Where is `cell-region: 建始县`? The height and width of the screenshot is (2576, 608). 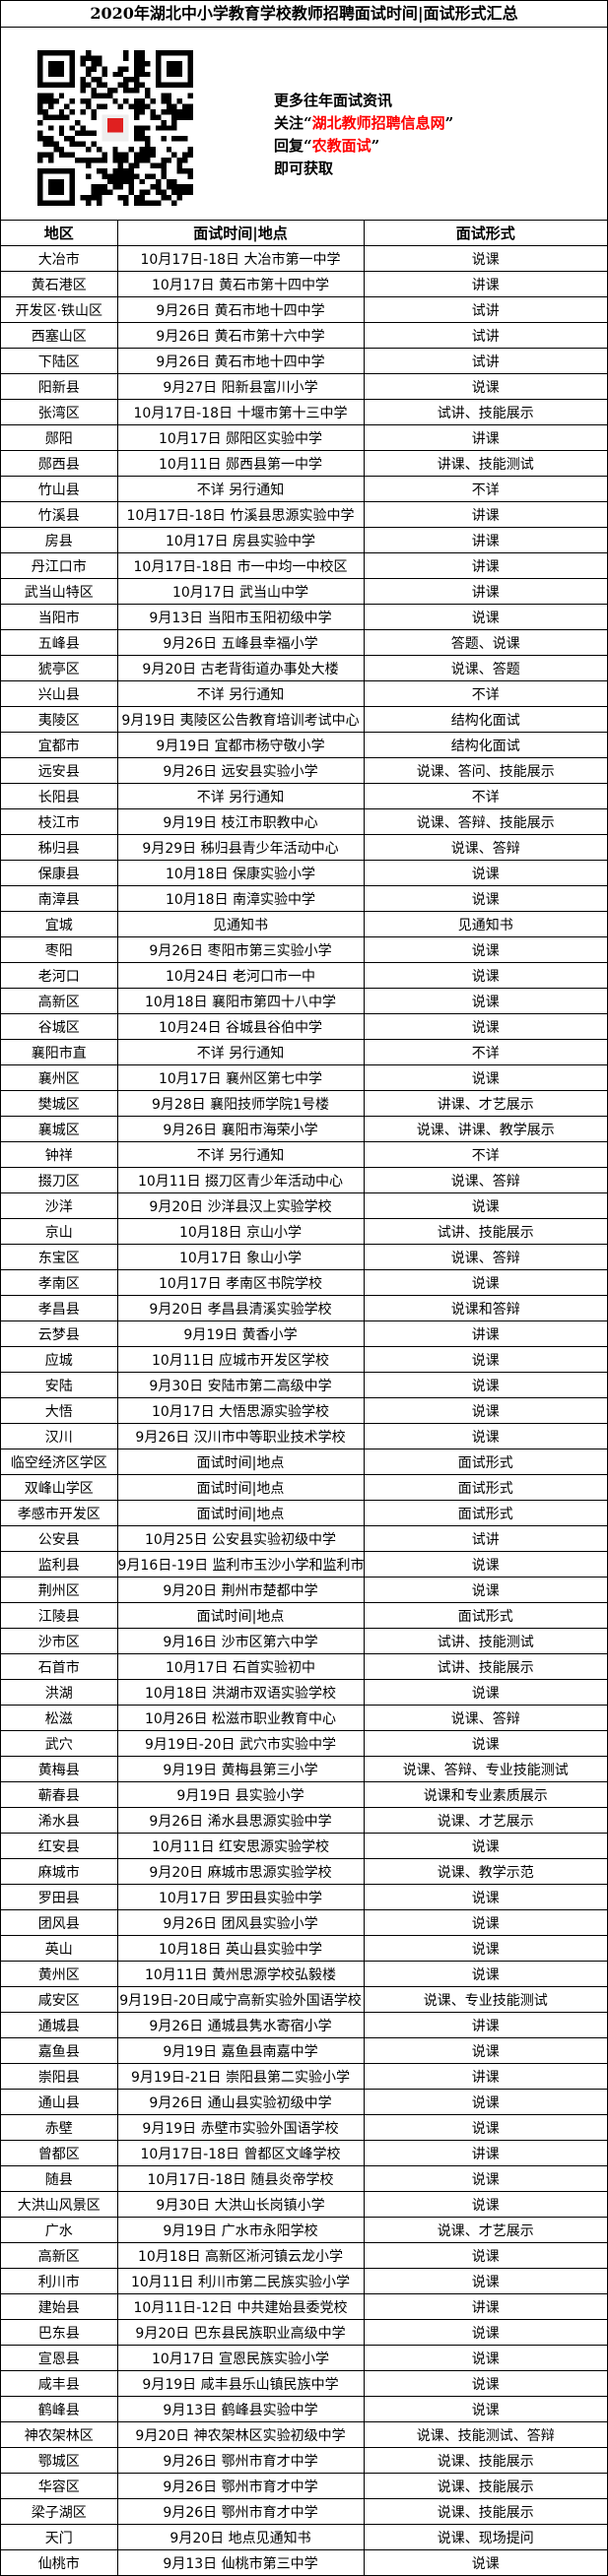
cell-region: 建始县 is located at coordinates (59, 2306).